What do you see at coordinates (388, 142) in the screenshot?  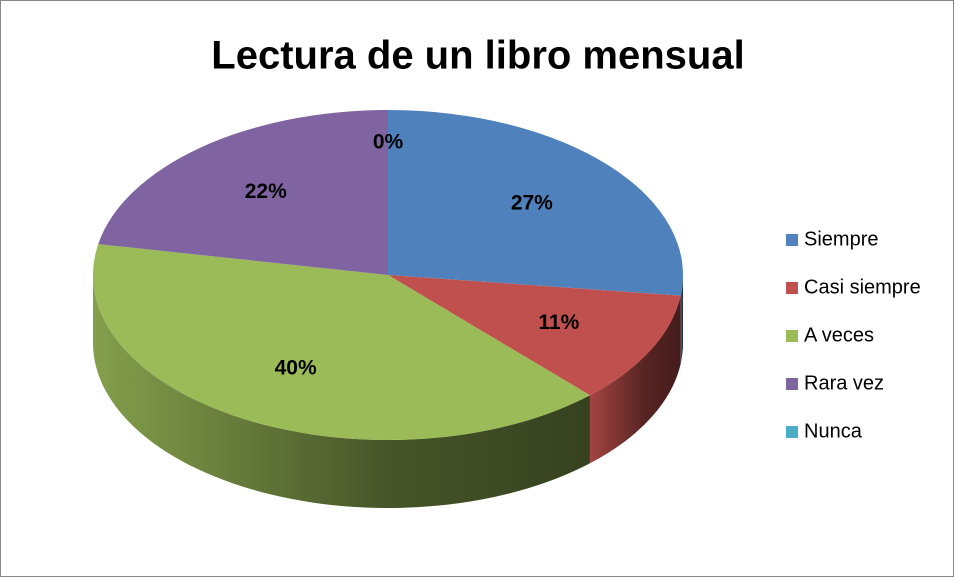 I see `data-label: 0%` at bounding box center [388, 142].